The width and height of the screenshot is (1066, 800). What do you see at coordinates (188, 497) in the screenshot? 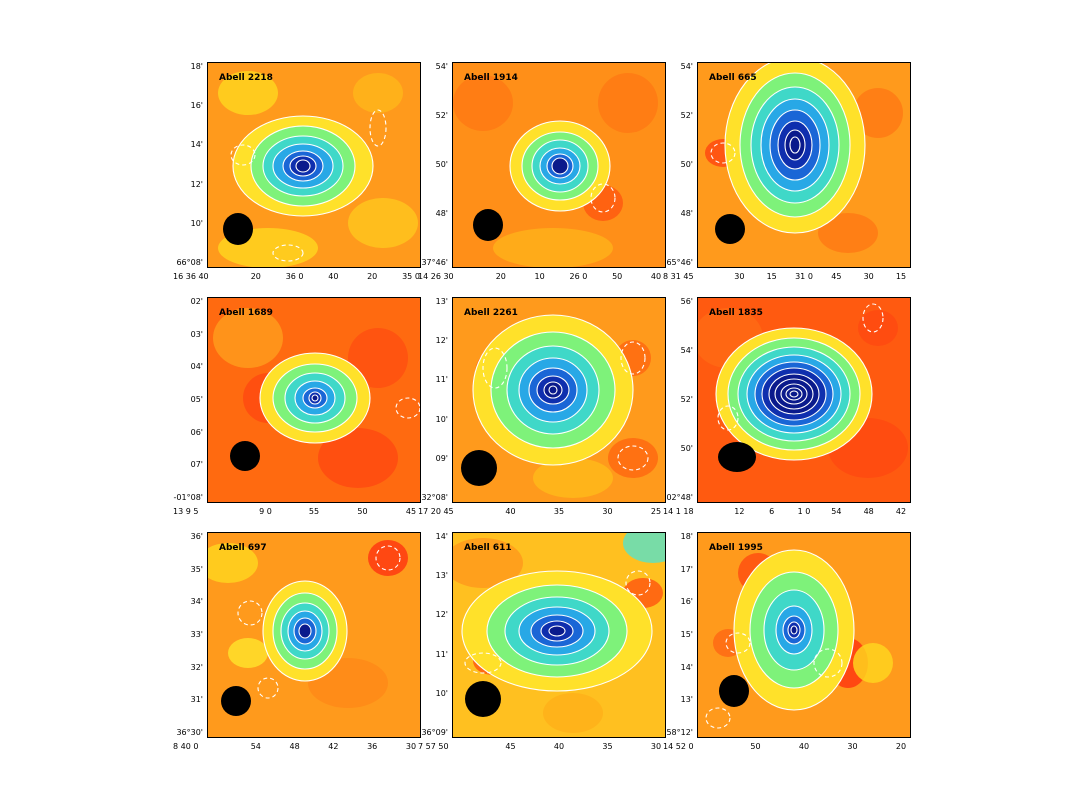
I see `y-tick-label: -01°08'` at bounding box center [188, 497].